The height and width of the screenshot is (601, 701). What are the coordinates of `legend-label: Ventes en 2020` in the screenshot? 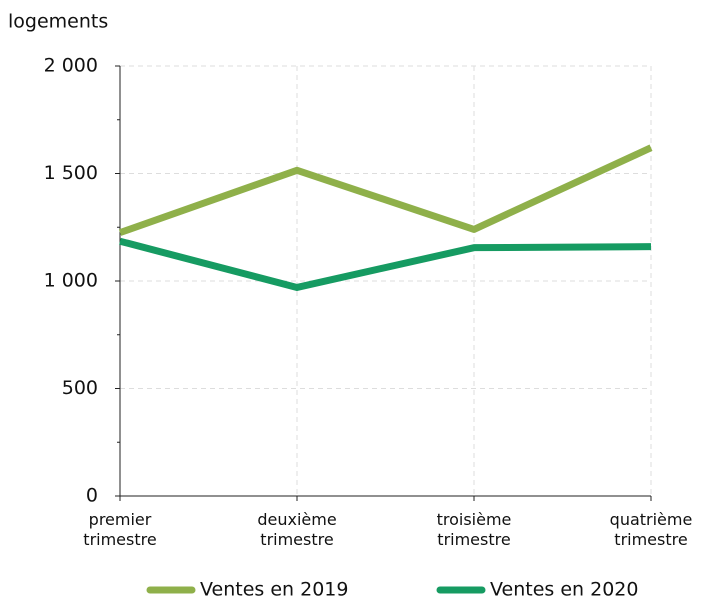 It's located at (564, 590).